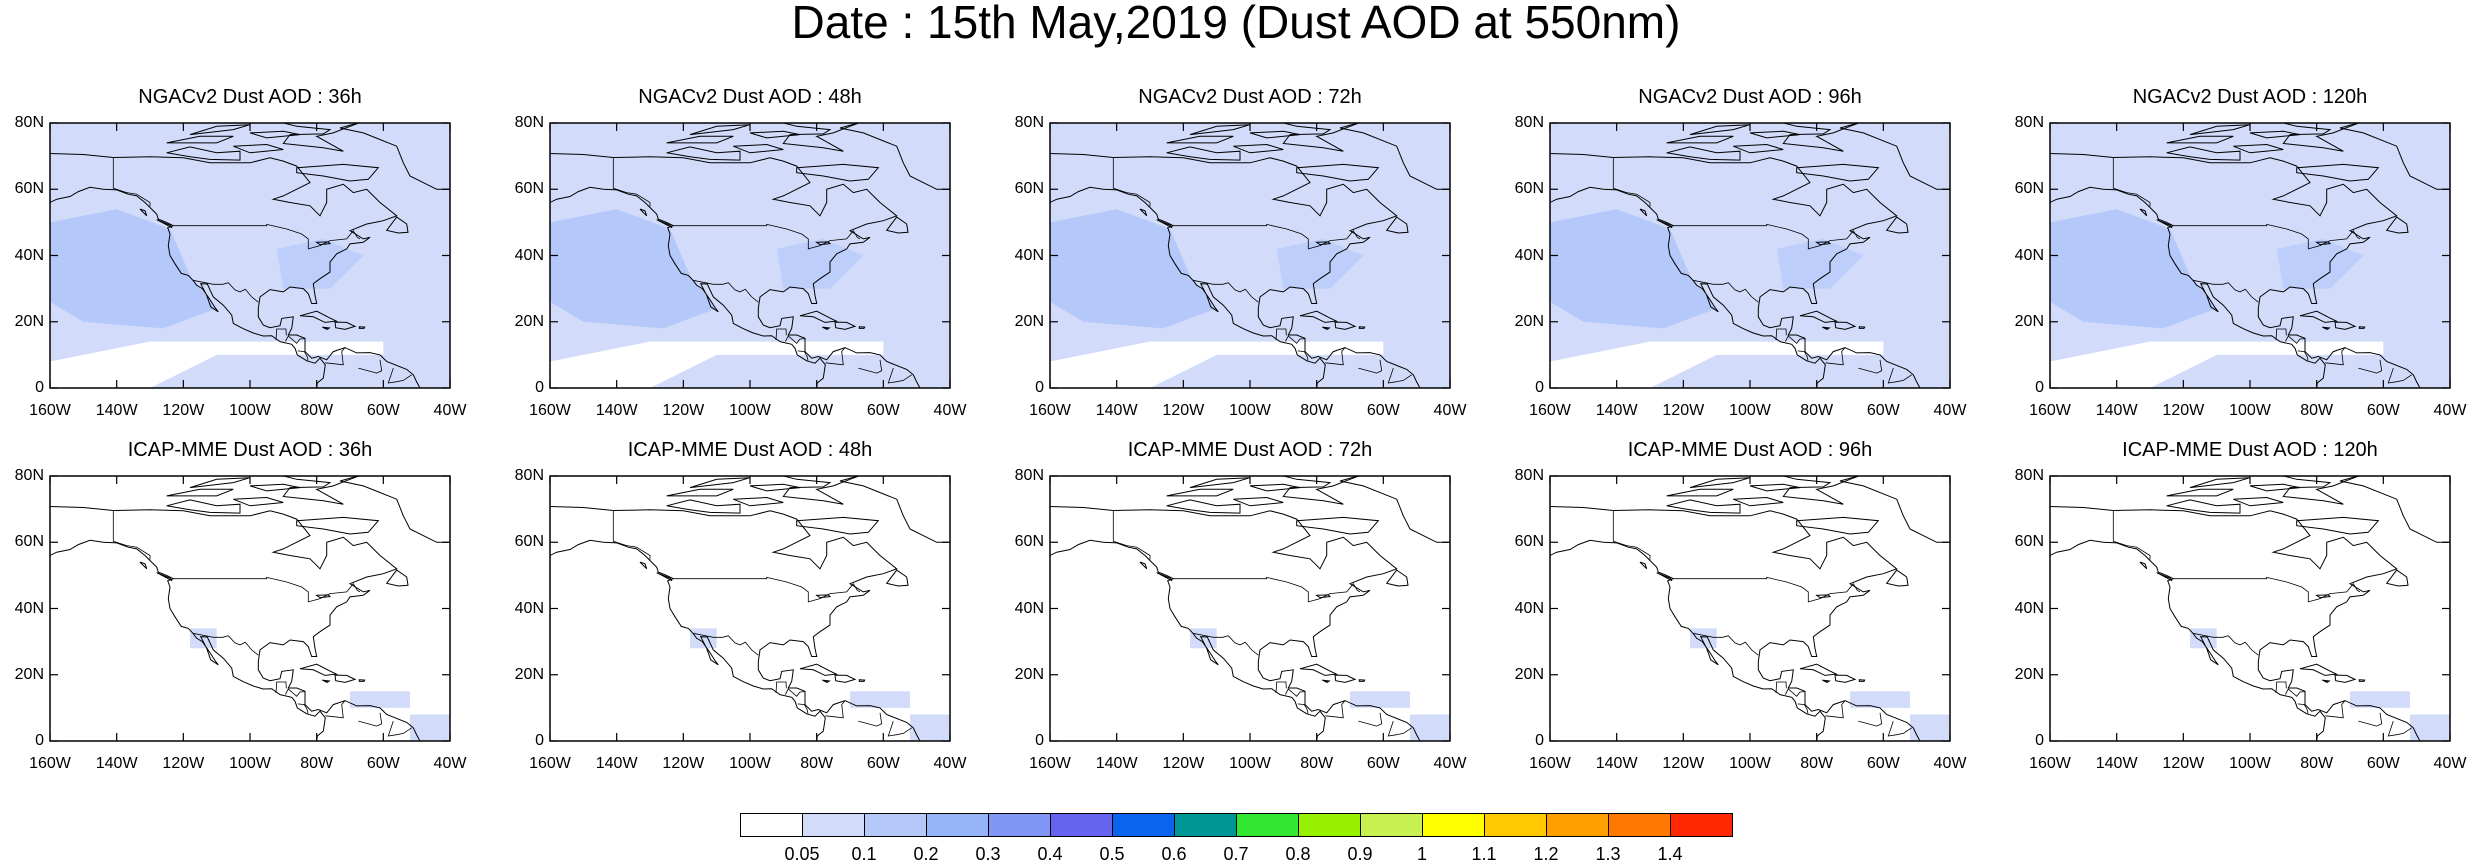  Describe the element at coordinates (1250, 450) in the screenshot. I see `panel-title: ICAP-MME Dust AOD : 72h` at that location.